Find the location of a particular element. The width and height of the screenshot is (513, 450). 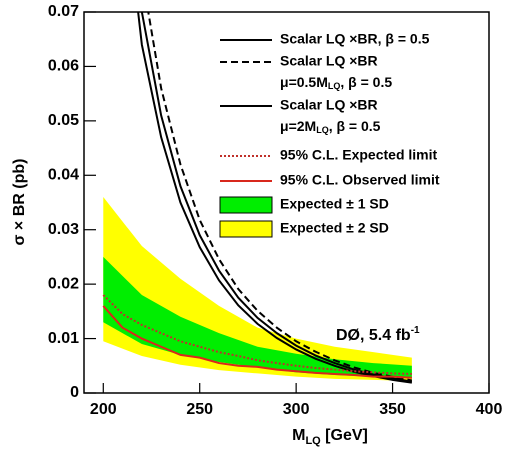

y-tick-label: 0.03 is located at coordinates (63, 229).